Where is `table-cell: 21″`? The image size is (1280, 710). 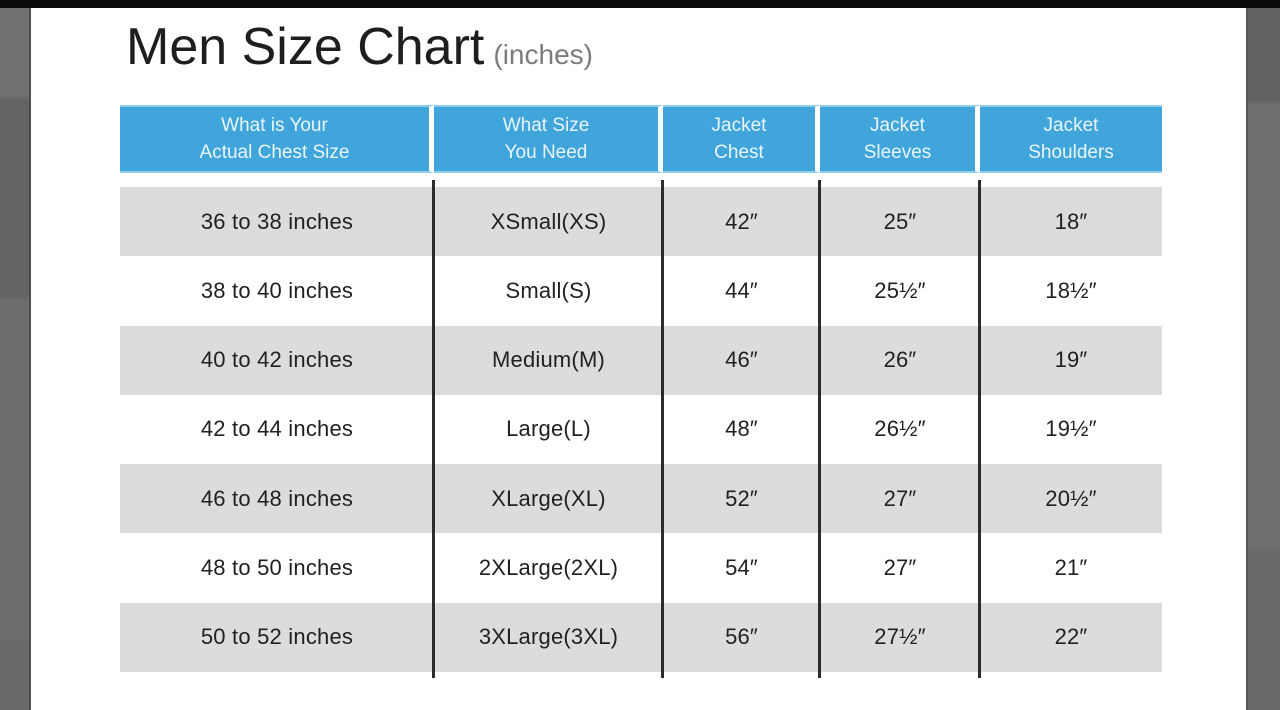
table-cell: 21″ is located at coordinates (1071, 568).